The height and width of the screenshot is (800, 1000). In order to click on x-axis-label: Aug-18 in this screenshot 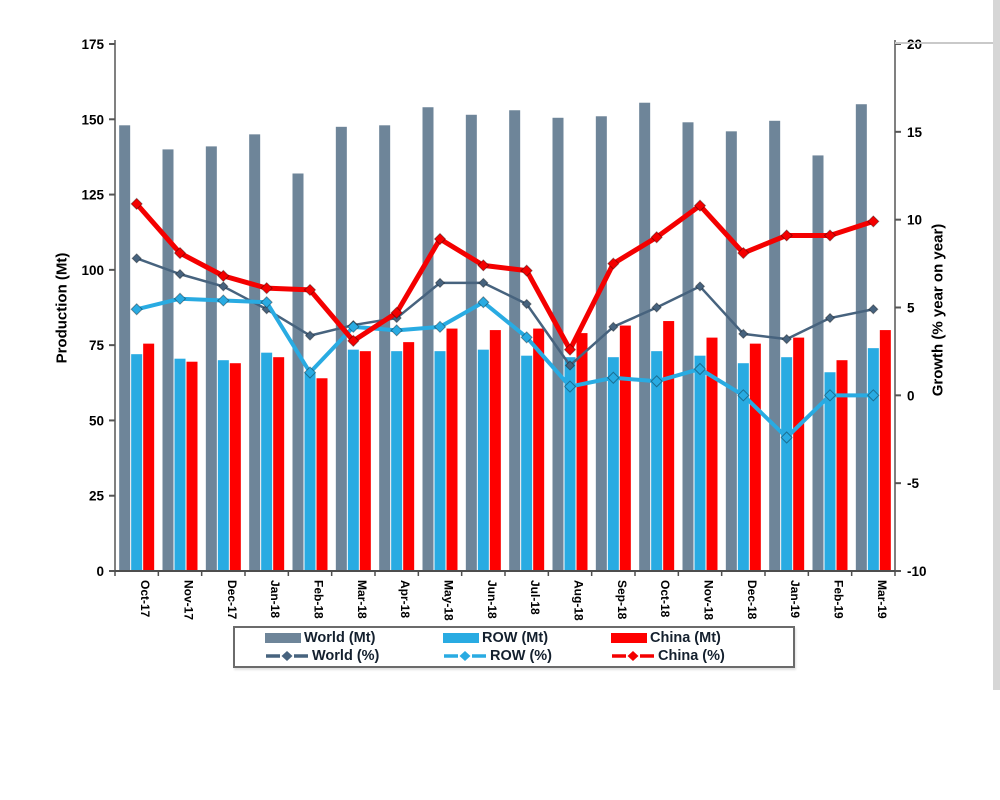, I will do `click(579, 600)`.